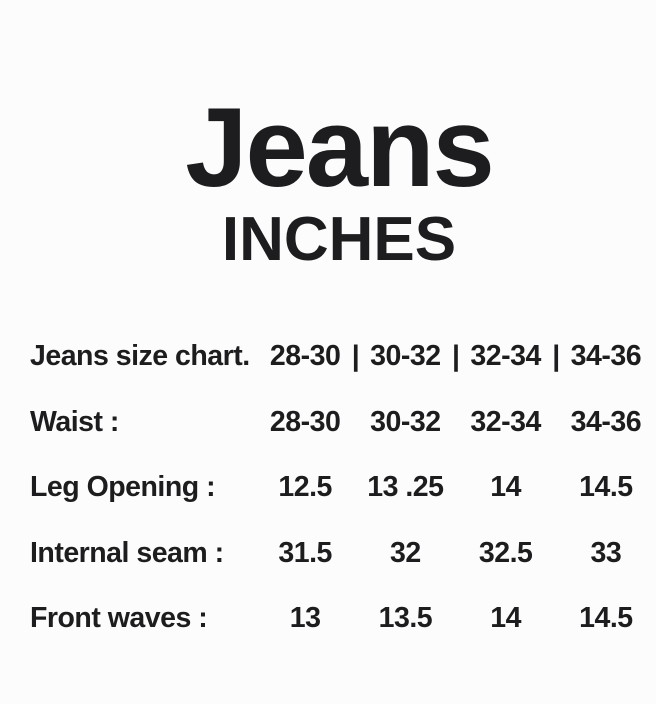 This screenshot has width=656, height=704. I want to click on size-value: 28-30, so click(305, 421).